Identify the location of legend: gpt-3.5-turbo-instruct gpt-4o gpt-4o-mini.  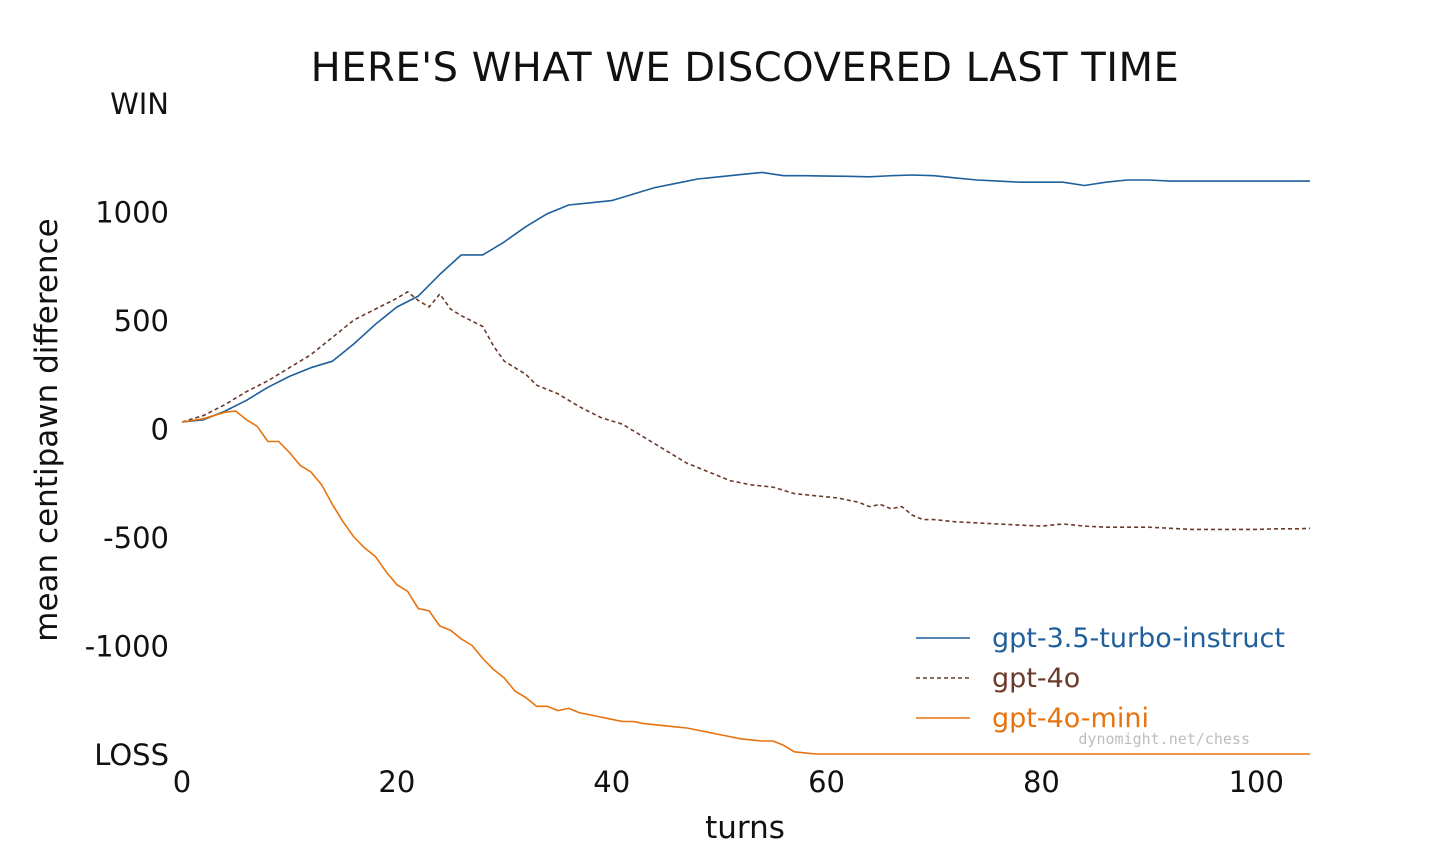
(1100, 678).